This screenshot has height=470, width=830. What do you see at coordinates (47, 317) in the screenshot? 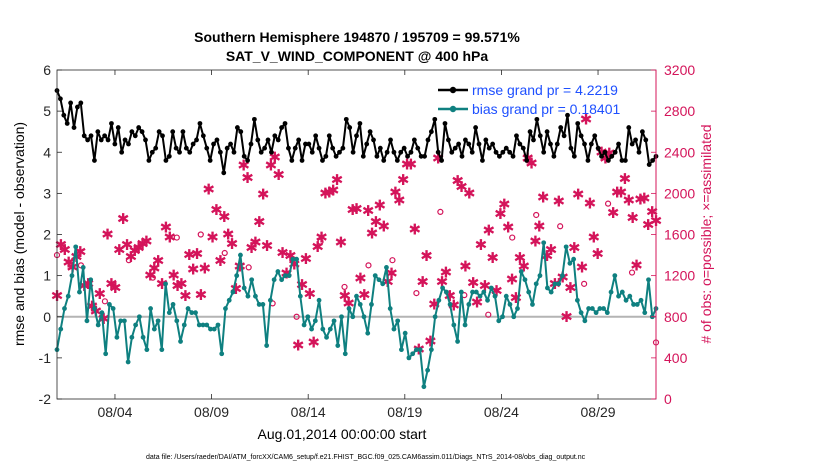
I see `y-left-tick-label: 0` at bounding box center [47, 317].